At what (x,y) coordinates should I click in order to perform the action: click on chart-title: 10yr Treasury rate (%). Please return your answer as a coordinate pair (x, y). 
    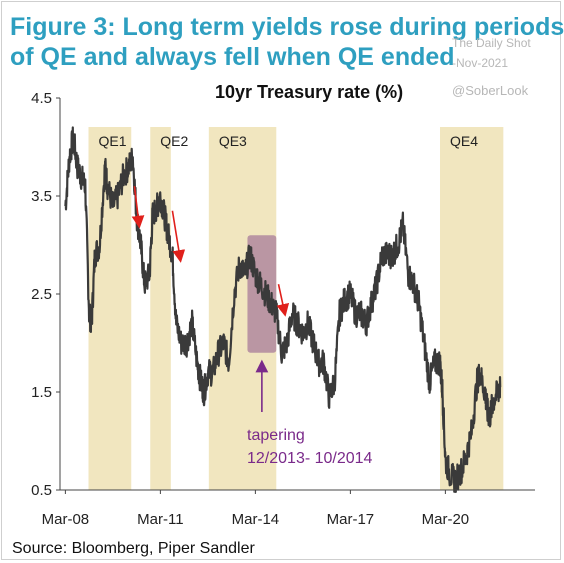
    Looking at the image, I should click on (309, 92).